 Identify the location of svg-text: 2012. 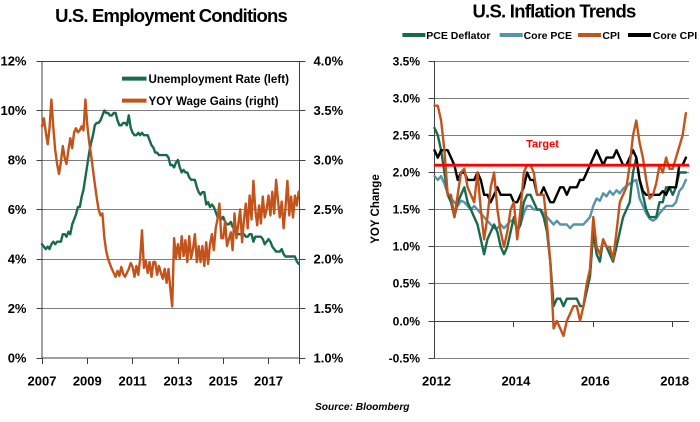
(436, 381).